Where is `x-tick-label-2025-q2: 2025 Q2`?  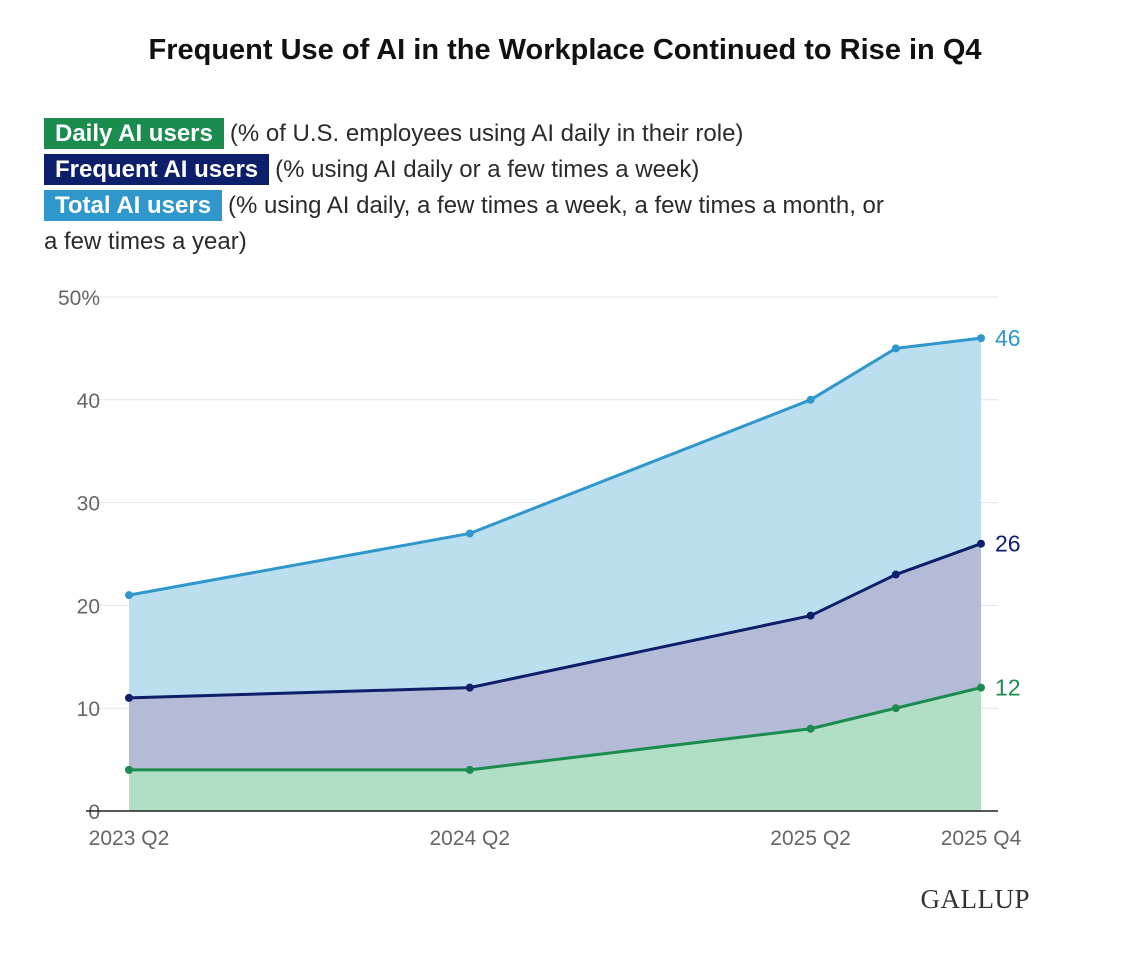 x-tick-label-2025-q2: 2025 Q2 is located at coordinates (810, 838).